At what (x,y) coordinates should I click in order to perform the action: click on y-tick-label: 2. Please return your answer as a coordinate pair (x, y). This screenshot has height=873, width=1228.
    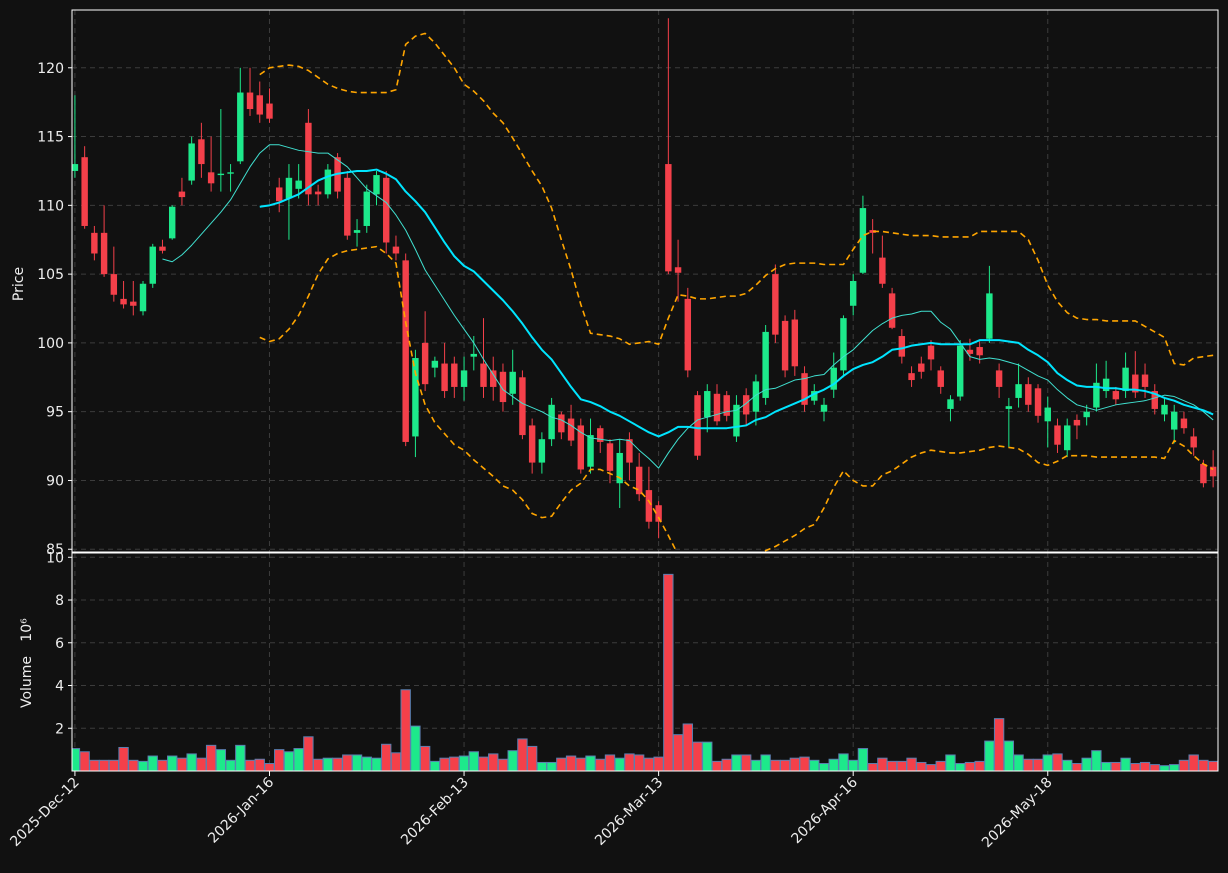
    Looking at the image, I should click on (59, 729).